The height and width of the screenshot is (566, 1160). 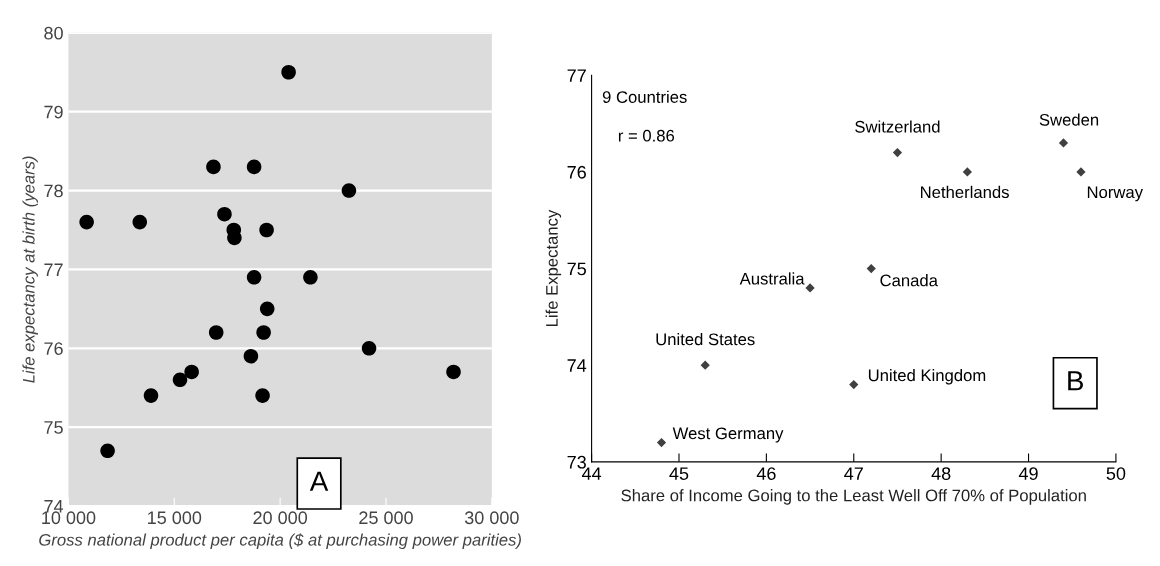 I want to click on y-tick-label: 79, so click(x=53, y=112).